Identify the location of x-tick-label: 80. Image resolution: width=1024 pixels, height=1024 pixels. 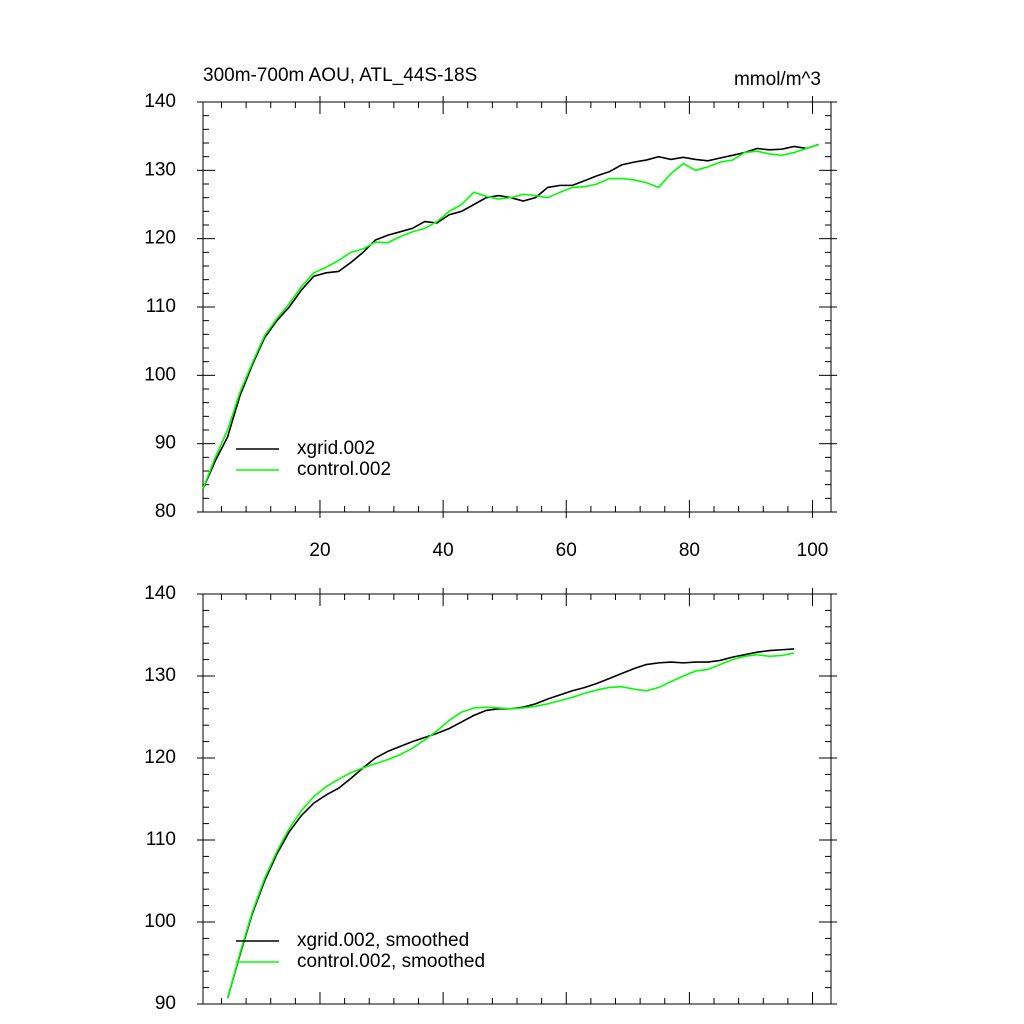
(689, 550).